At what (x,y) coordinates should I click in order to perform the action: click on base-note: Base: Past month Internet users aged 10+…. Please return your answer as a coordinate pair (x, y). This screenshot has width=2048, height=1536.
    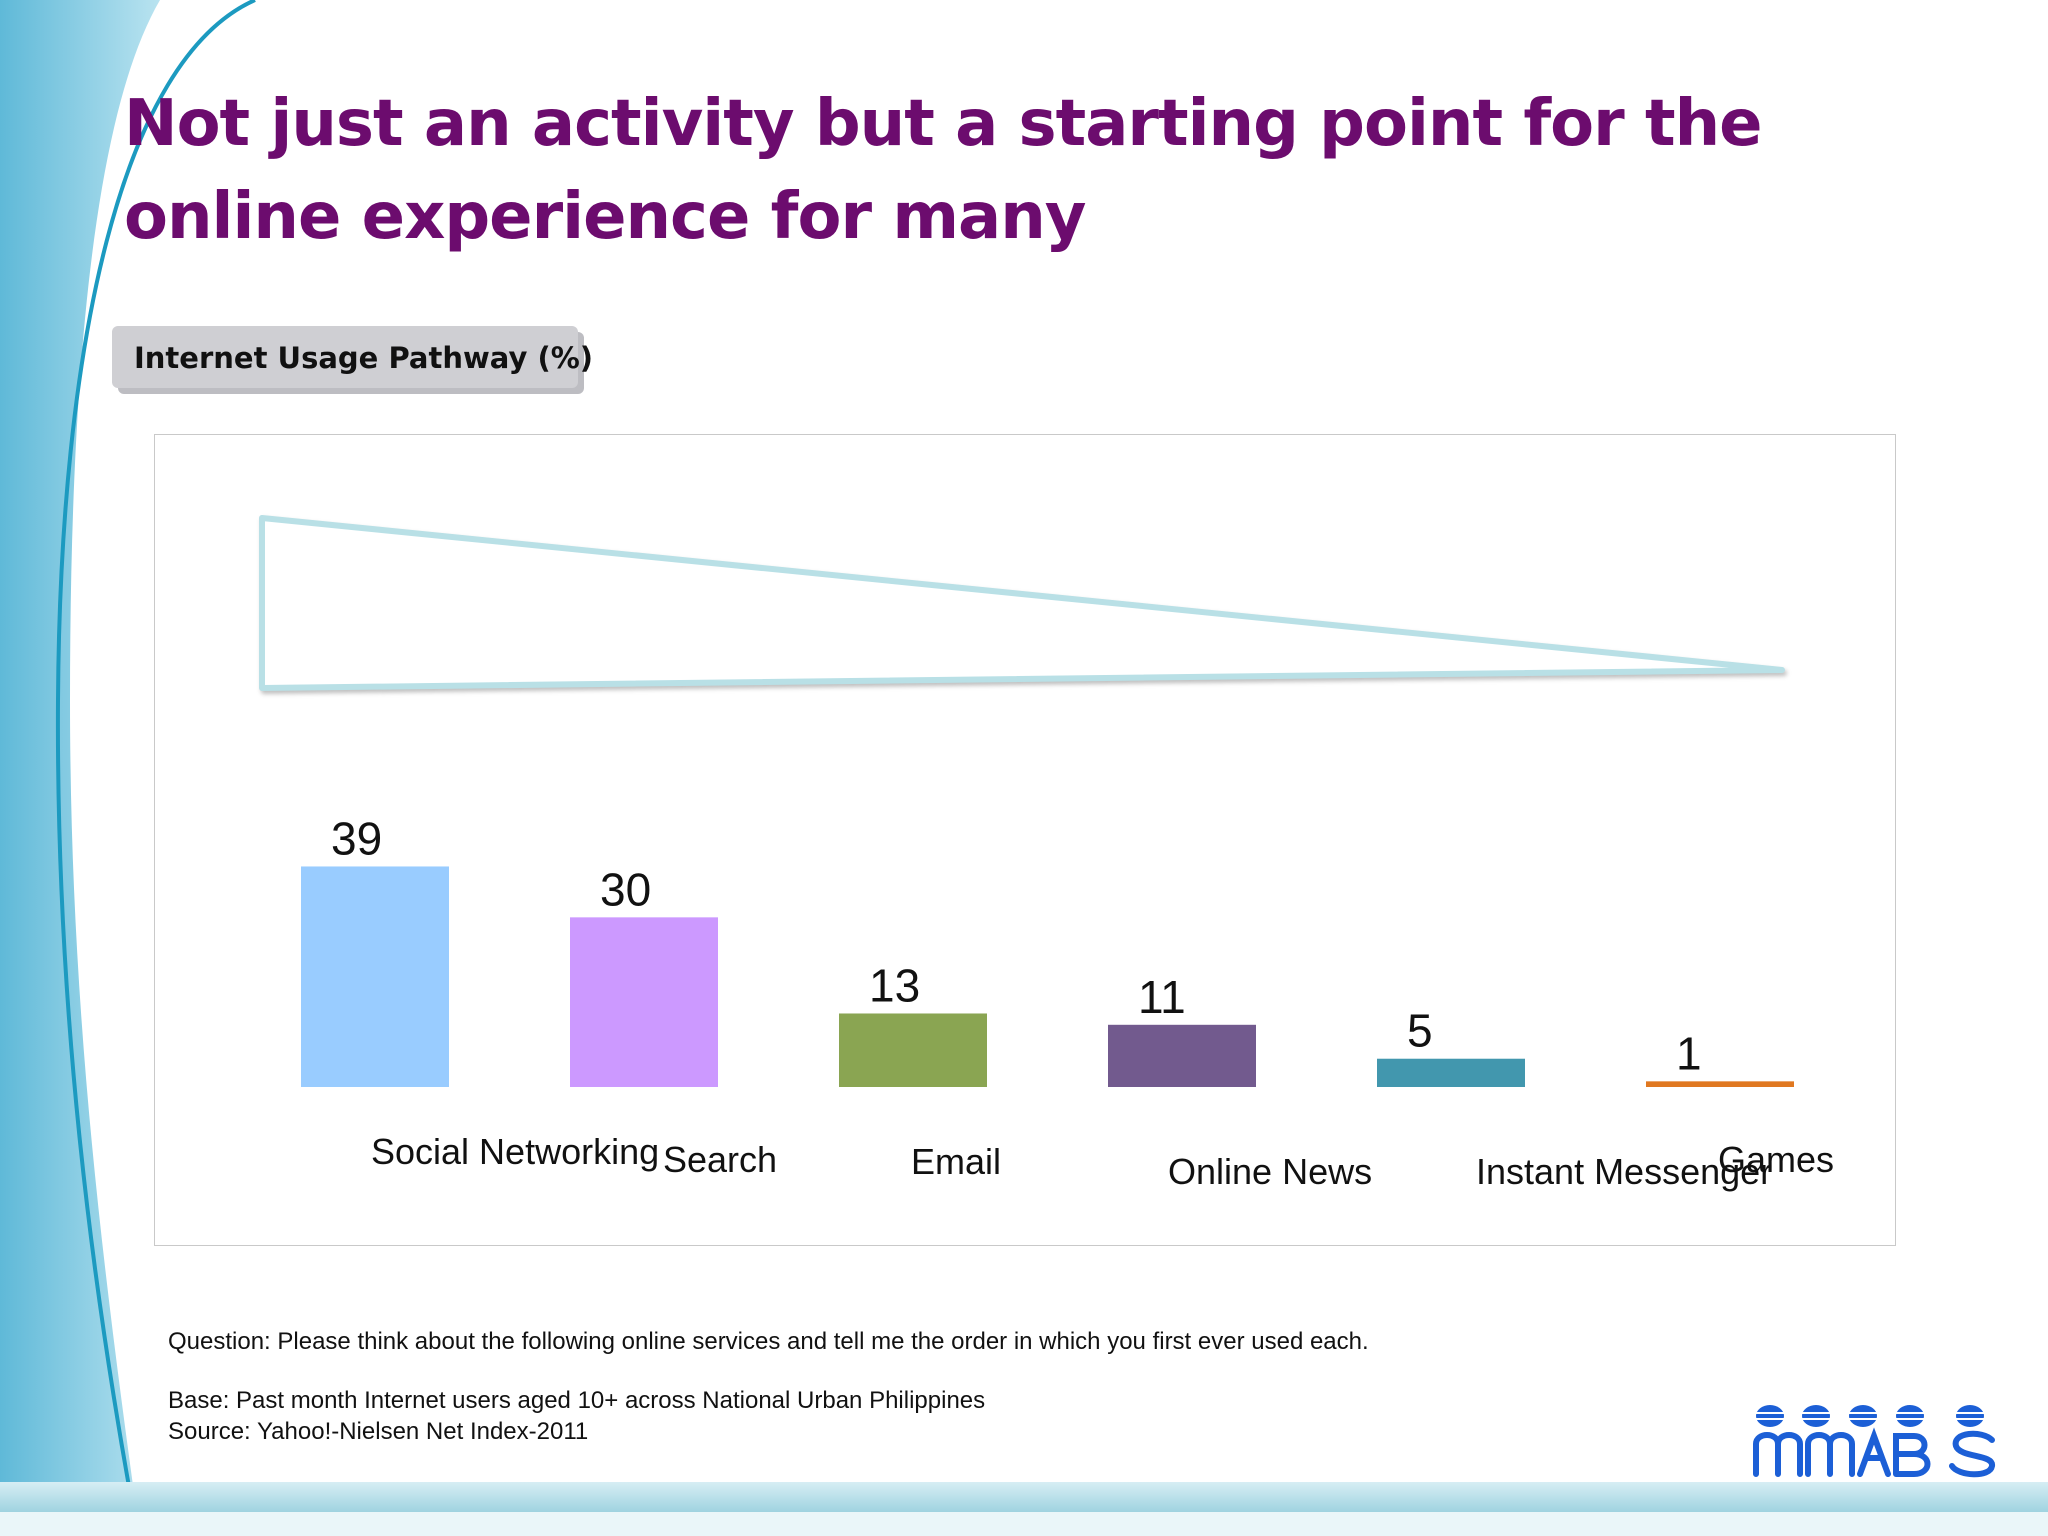
    Looking at the image, I should click on (577, 1400).